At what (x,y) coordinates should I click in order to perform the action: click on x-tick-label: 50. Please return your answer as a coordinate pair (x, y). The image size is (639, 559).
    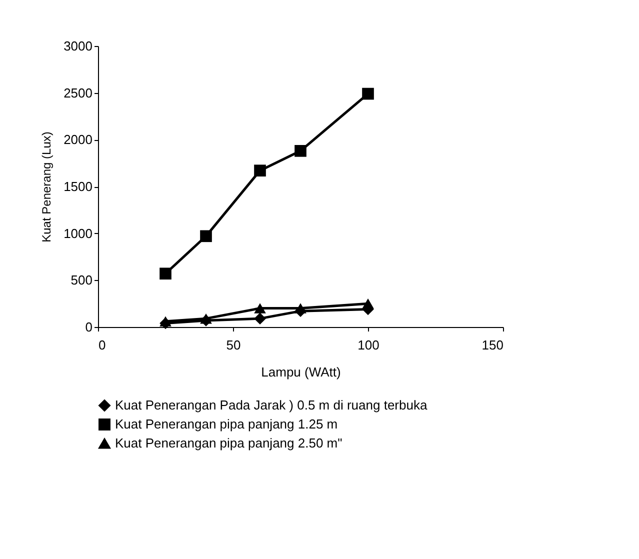
    Looking at the image, I should click on (233, 345).